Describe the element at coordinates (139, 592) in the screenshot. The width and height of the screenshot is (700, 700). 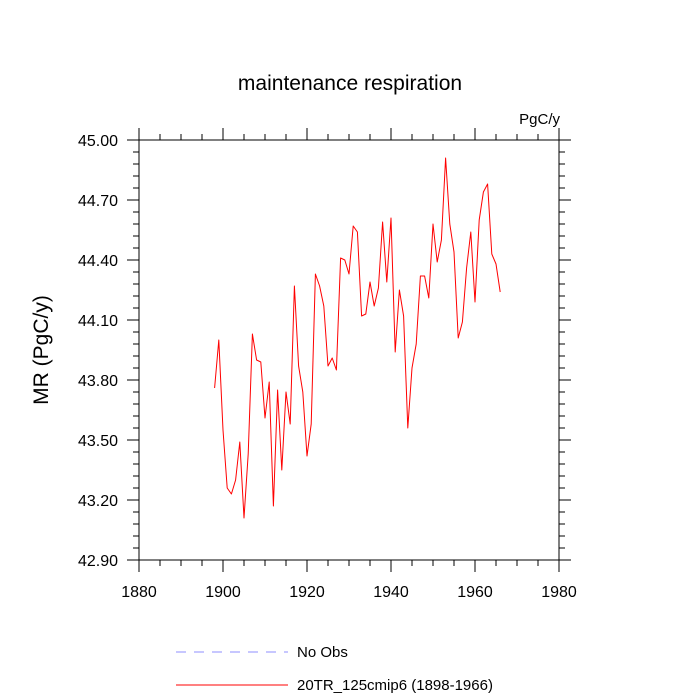
I see `x-tick-label: 1880` at that location.